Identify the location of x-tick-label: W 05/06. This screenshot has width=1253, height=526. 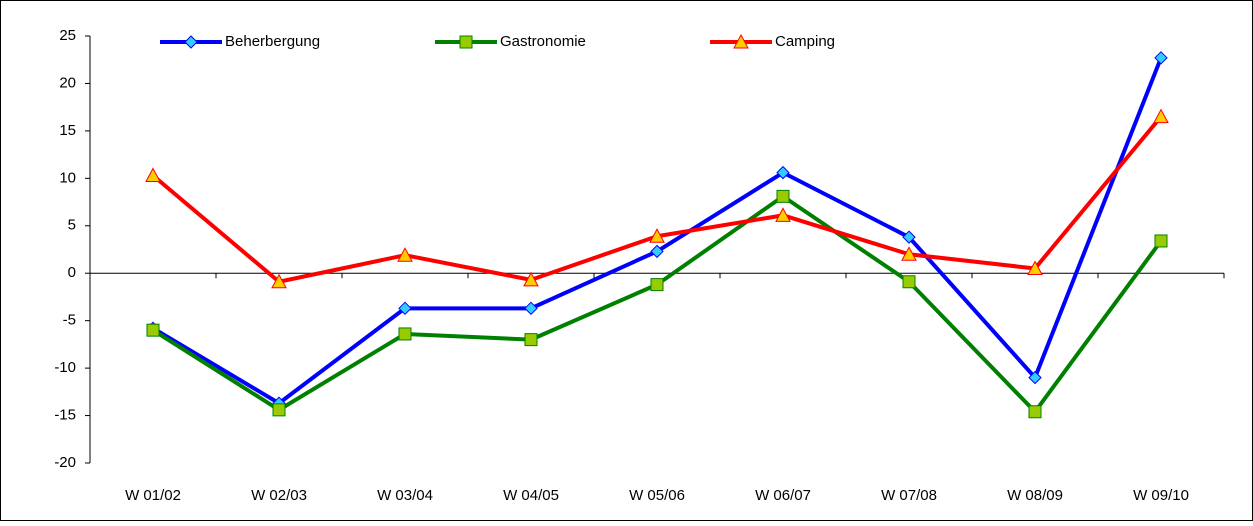
(657, 495).